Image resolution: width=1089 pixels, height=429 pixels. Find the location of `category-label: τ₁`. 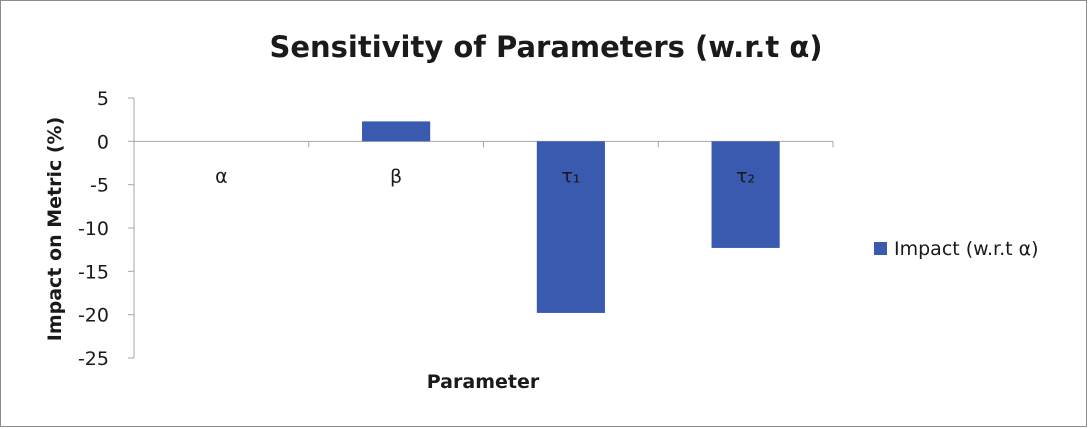

category-label: τ₁ is located at coordinates (570, 176).